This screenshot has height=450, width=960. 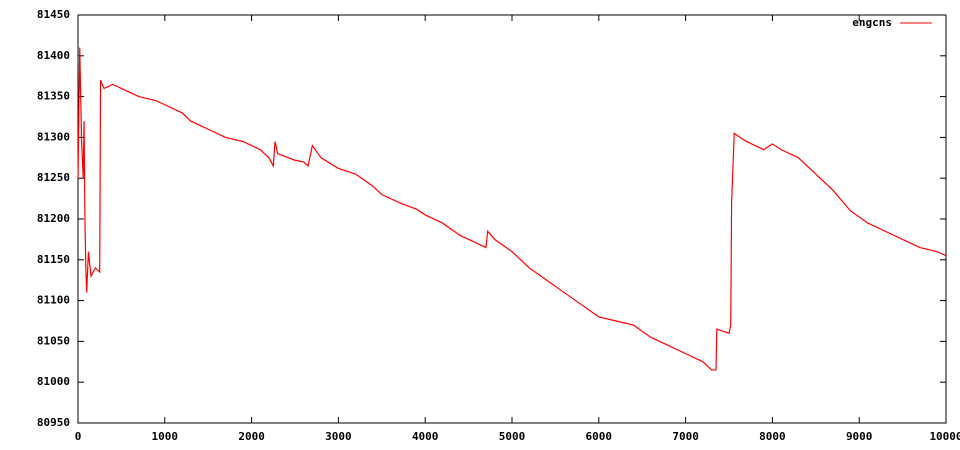 I want to click on x-tick-label: 2000, so click(x=251, y=436).